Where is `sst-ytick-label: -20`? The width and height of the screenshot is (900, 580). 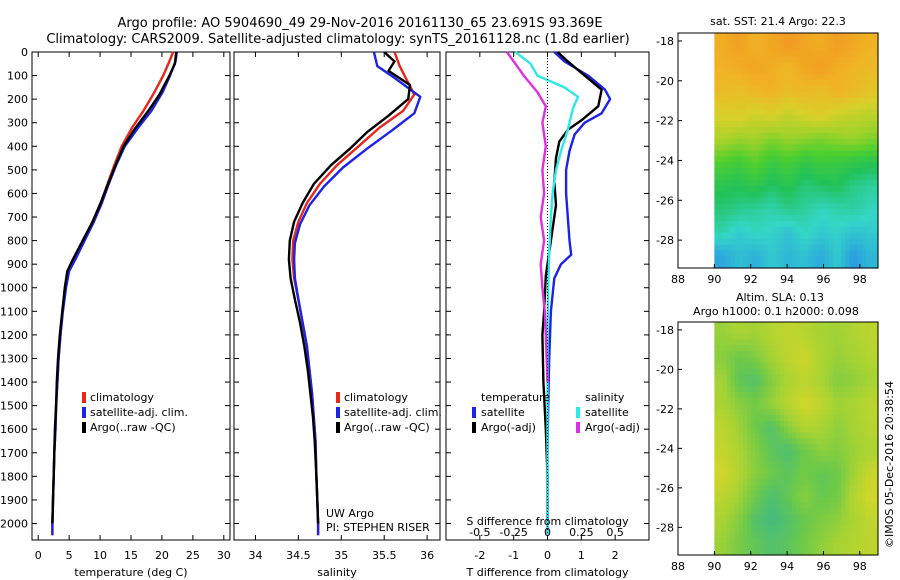
sst-ytick-label: -20 is located at coordinates (665, 81).